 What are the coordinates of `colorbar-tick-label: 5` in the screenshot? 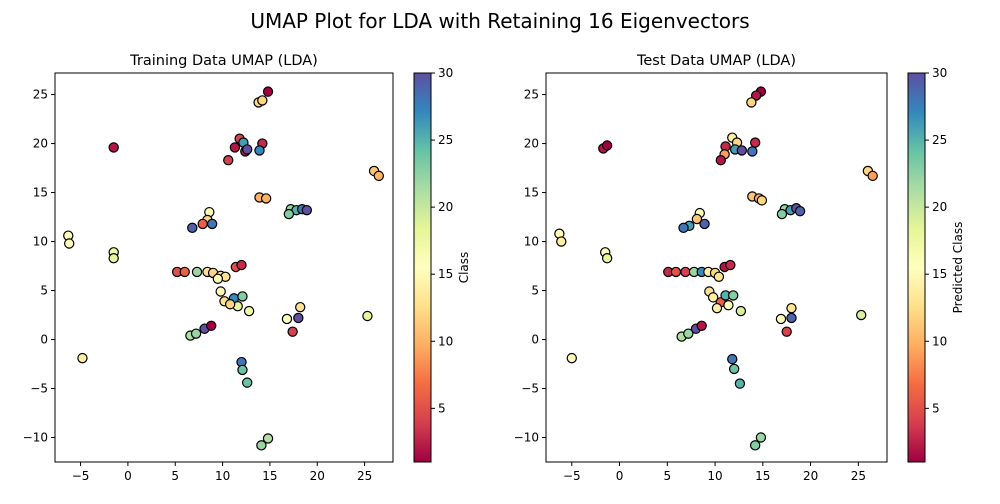 It's located at (936, 408).